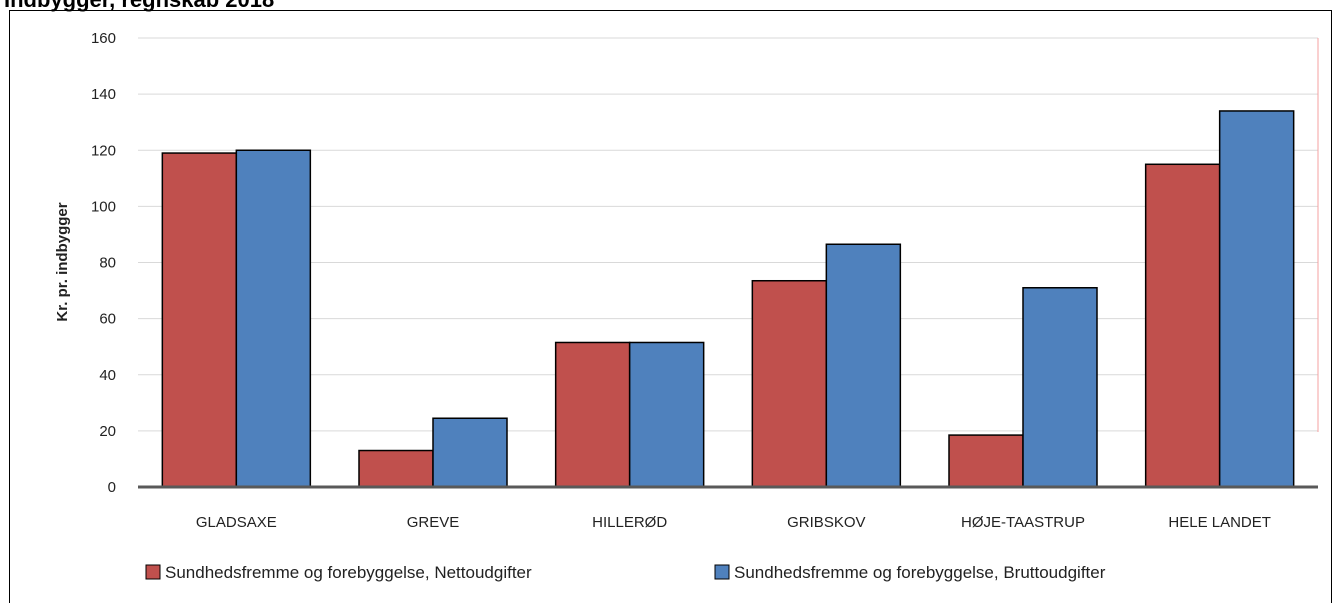 The height and width of the screenshot is (603, 1335). Describe the element at coordinates (62, 261) in the screenshot. I see `y-axis-label: Kr. pr. indbygger` at that location.